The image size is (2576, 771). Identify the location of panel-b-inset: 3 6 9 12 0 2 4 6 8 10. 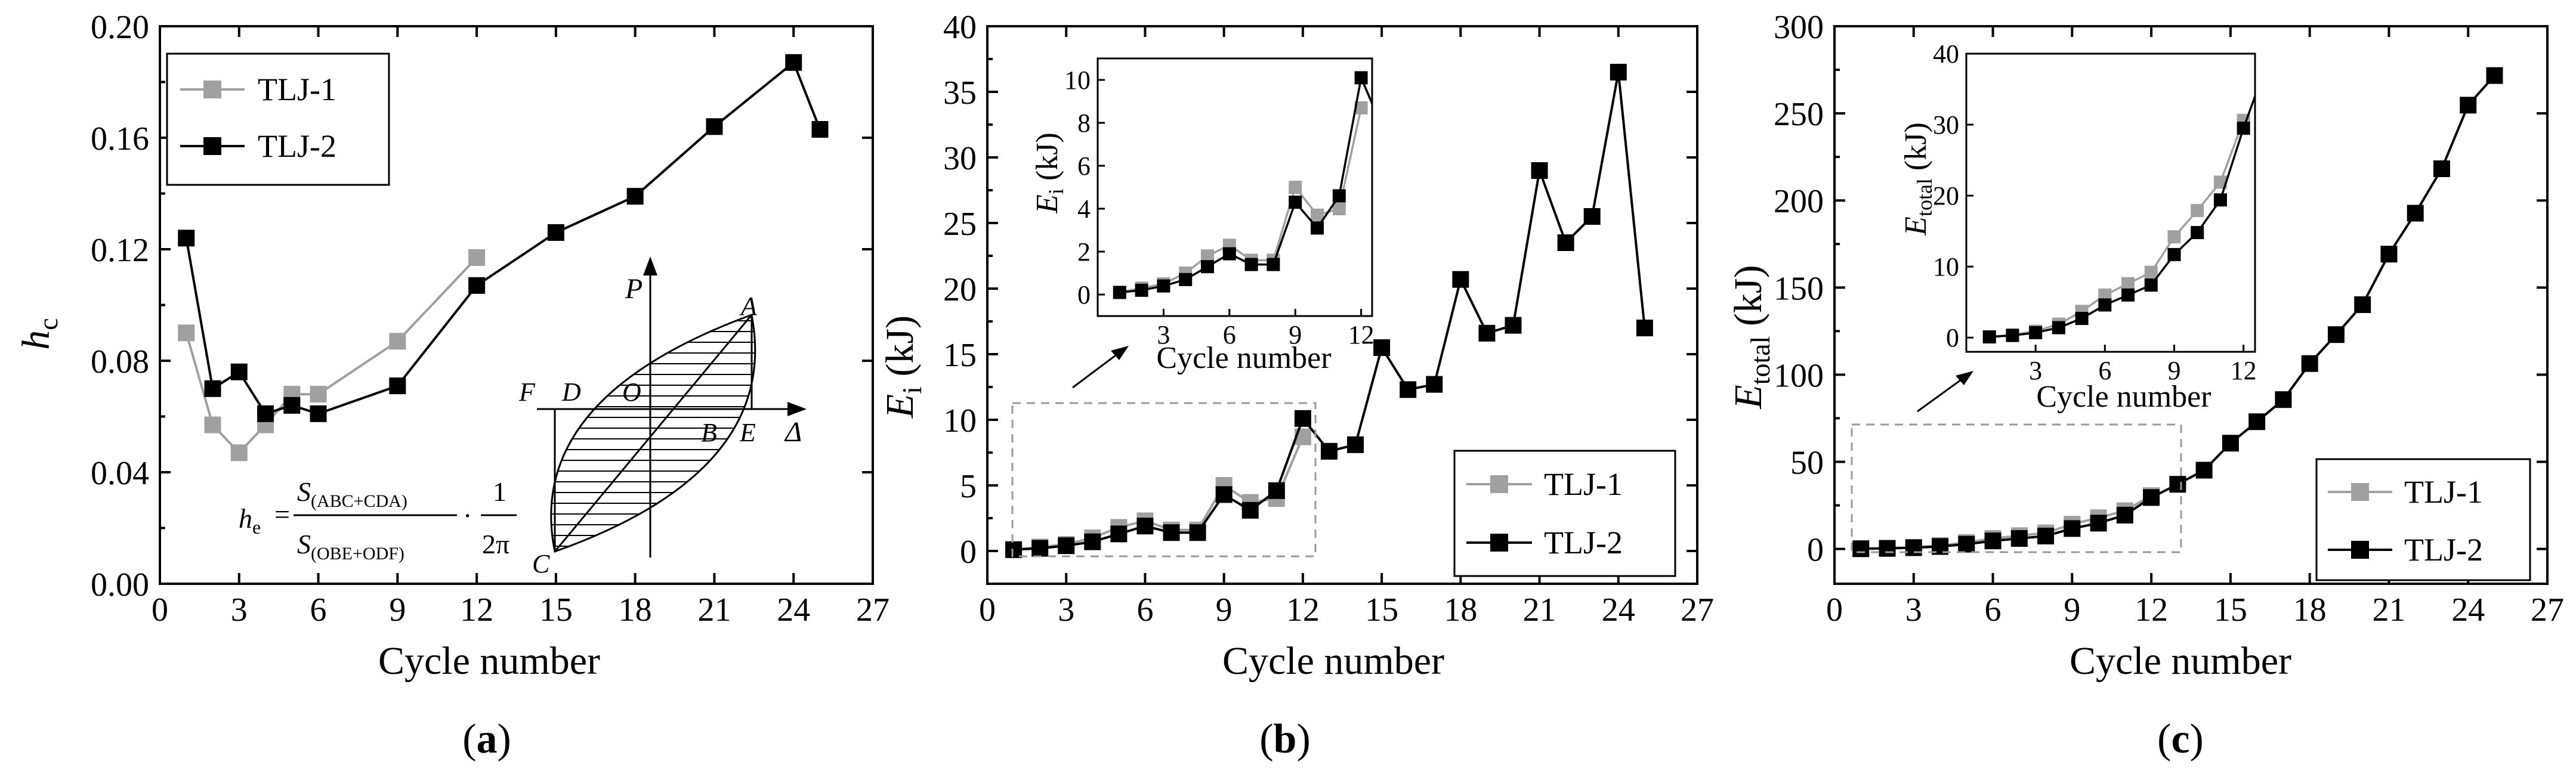
(1219, 203).